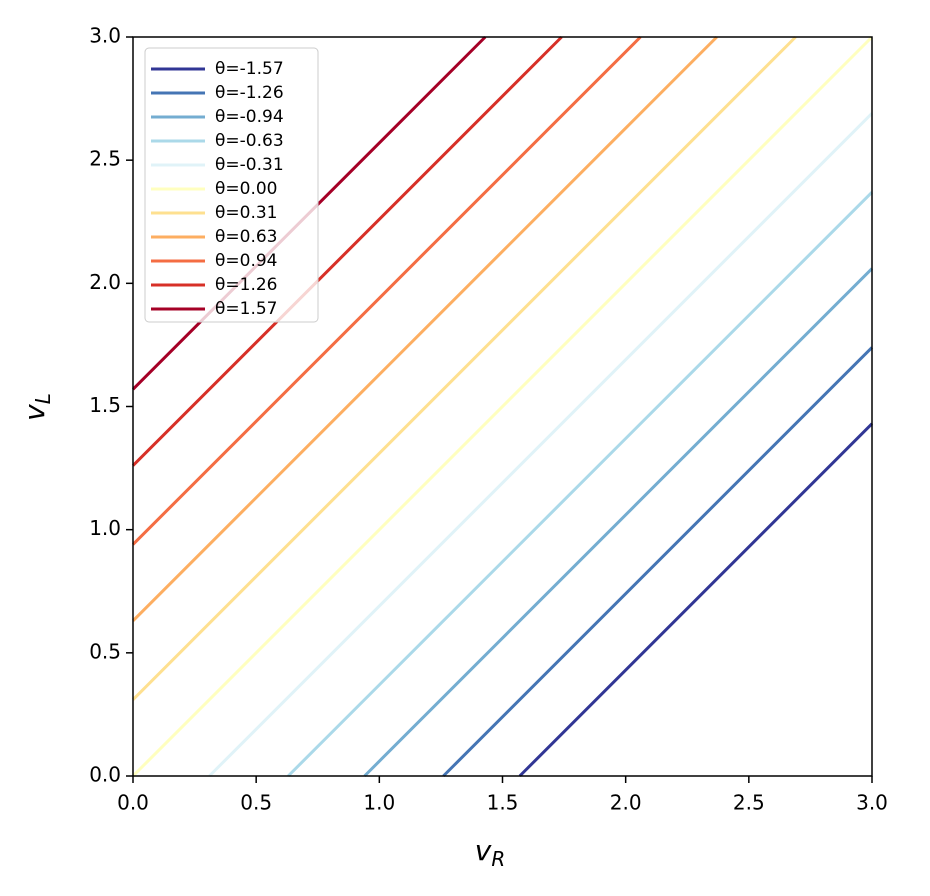 This screenshot has width=930, height=896. What do you see at coordinates (249, 165) in the screenshot?
I see `legend-label: θ=-0.31` at bounding box center [249, 165].